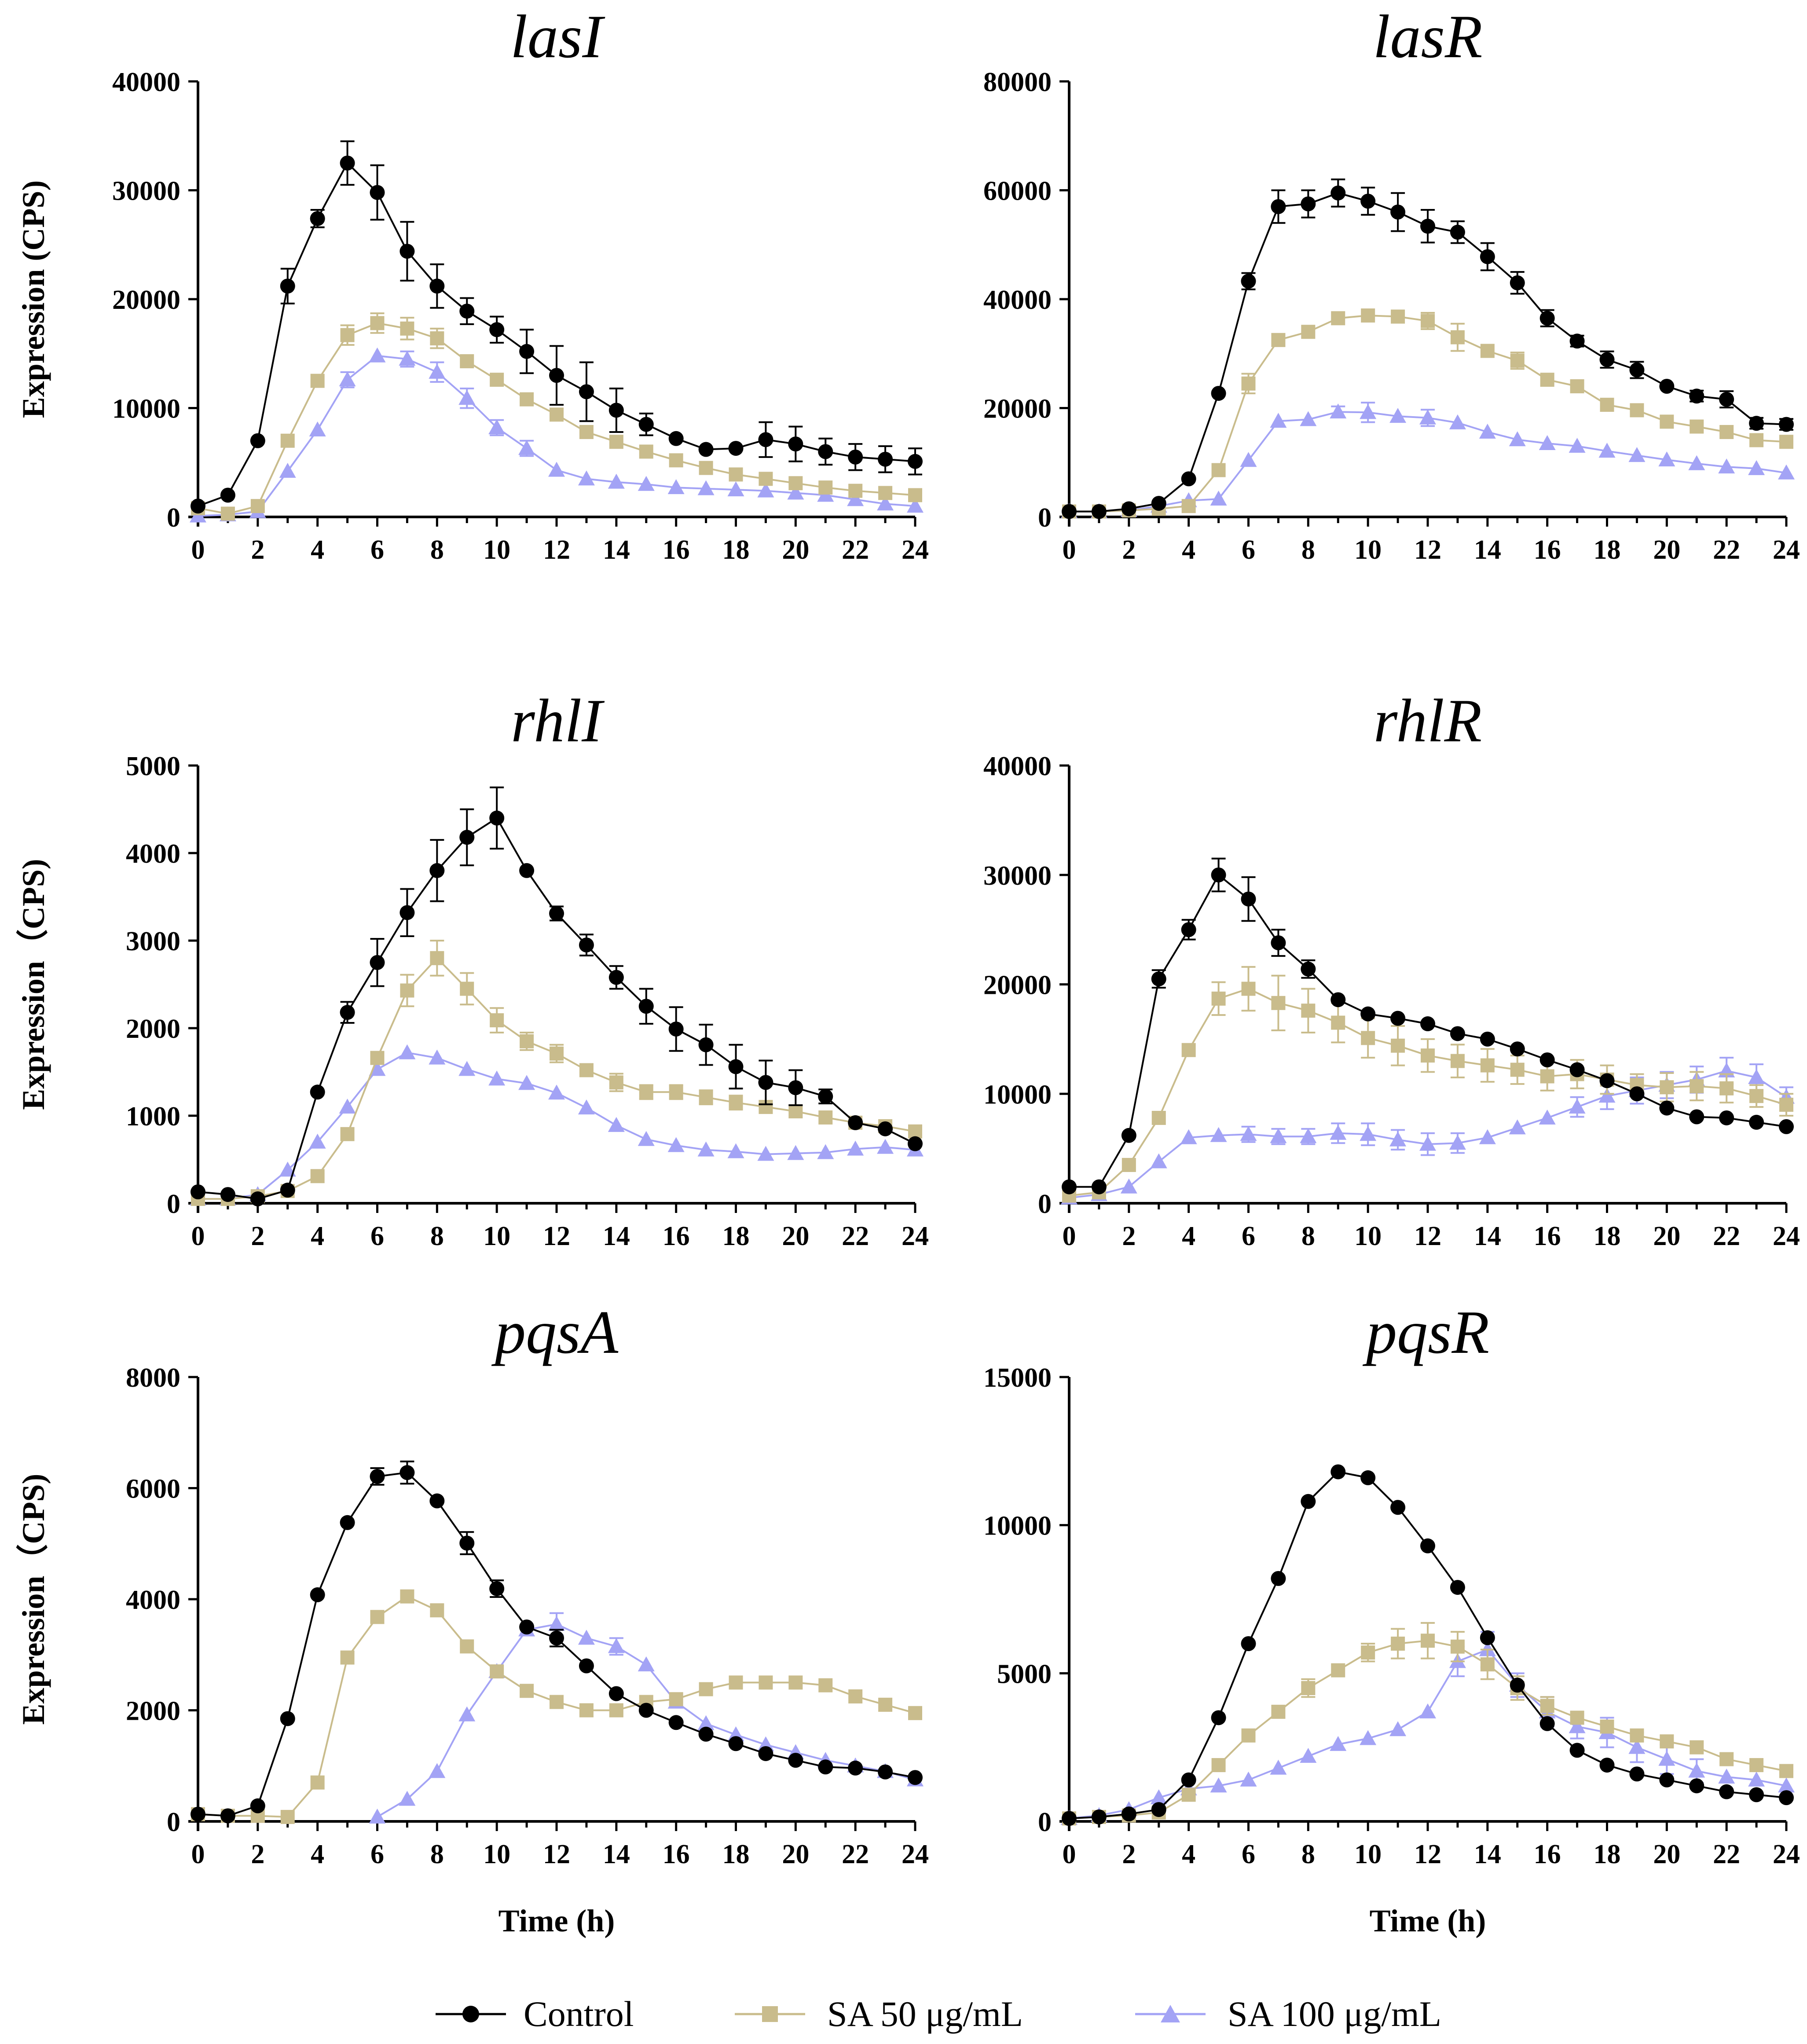  I want to click on chart-lasr-series-control, so click(1428, 348).